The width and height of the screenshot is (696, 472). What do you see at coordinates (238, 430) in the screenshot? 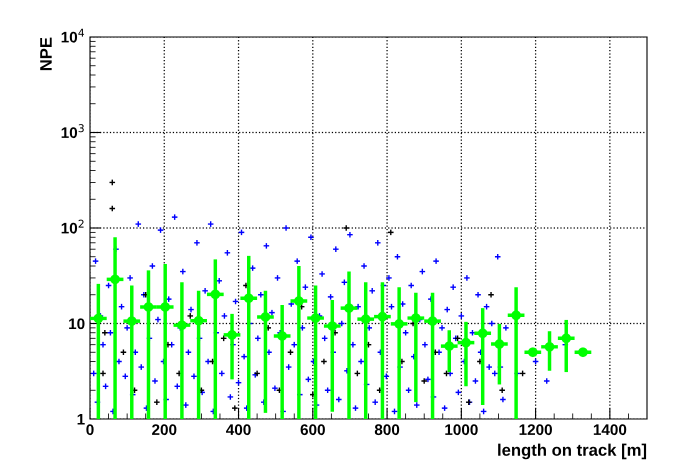
I see `x-tick-label: 400` at bounding box center [238, 430].